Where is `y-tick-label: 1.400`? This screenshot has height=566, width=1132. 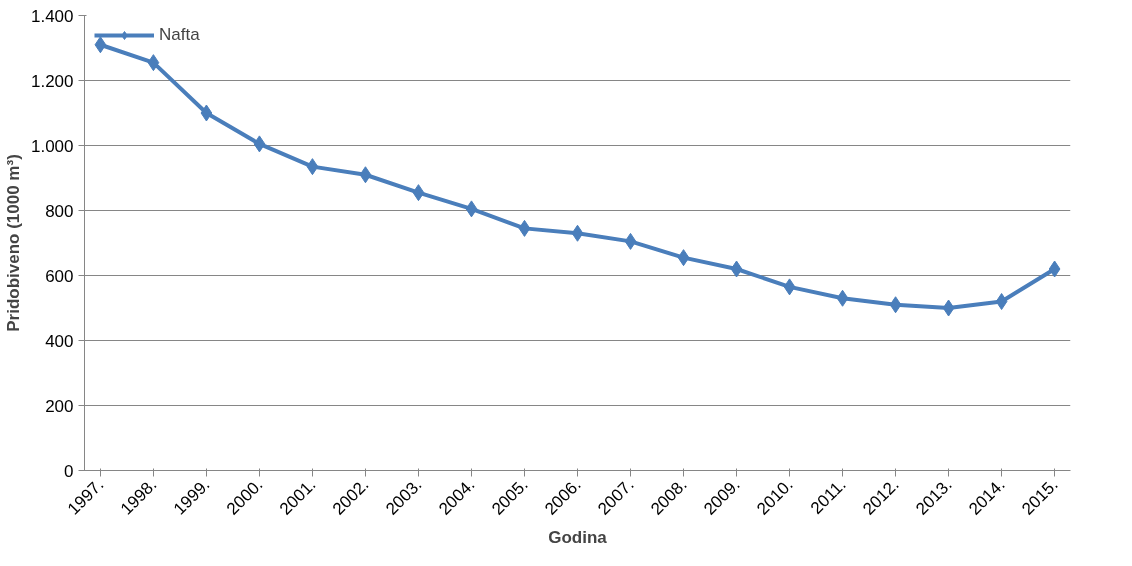 y-tick-label: 1.400 is located at coordinates (52, 16).